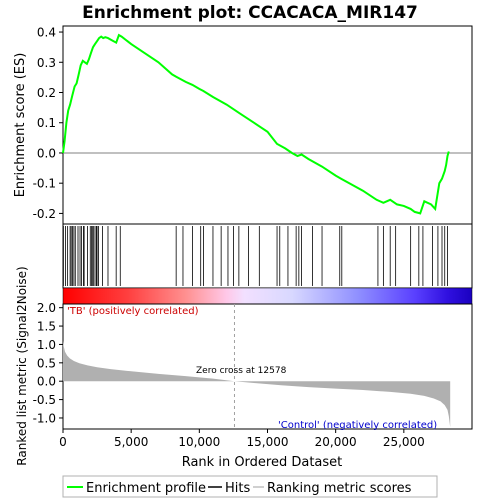 The width and height of the screenshot is (500, 500). Describe the element at coordinates (336, 442) in the screenshot. I see `x-tick-label: 20,000` at that location.